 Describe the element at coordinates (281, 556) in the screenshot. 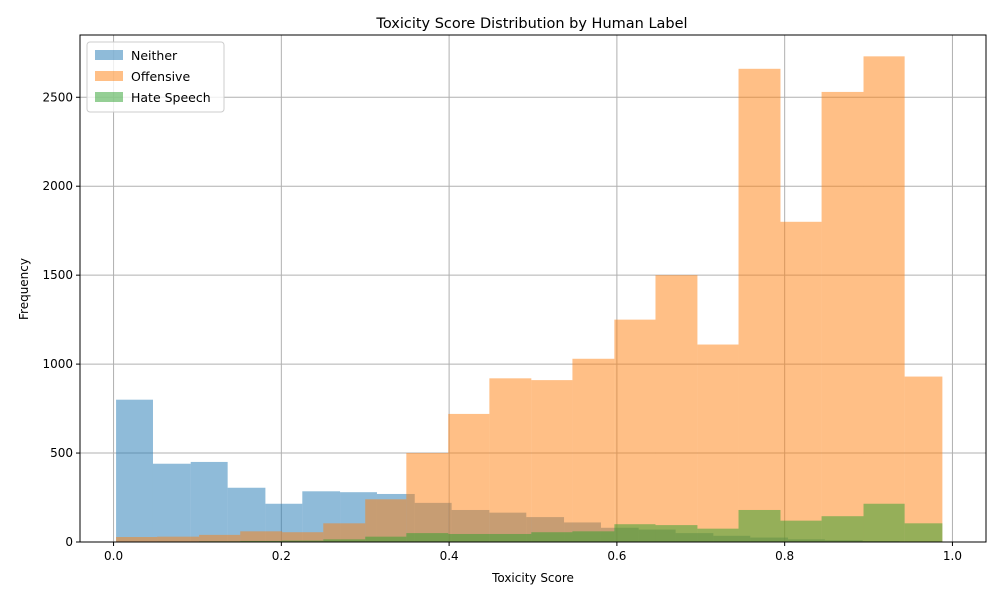

I see `x-tick-label: 0.2` at that location.